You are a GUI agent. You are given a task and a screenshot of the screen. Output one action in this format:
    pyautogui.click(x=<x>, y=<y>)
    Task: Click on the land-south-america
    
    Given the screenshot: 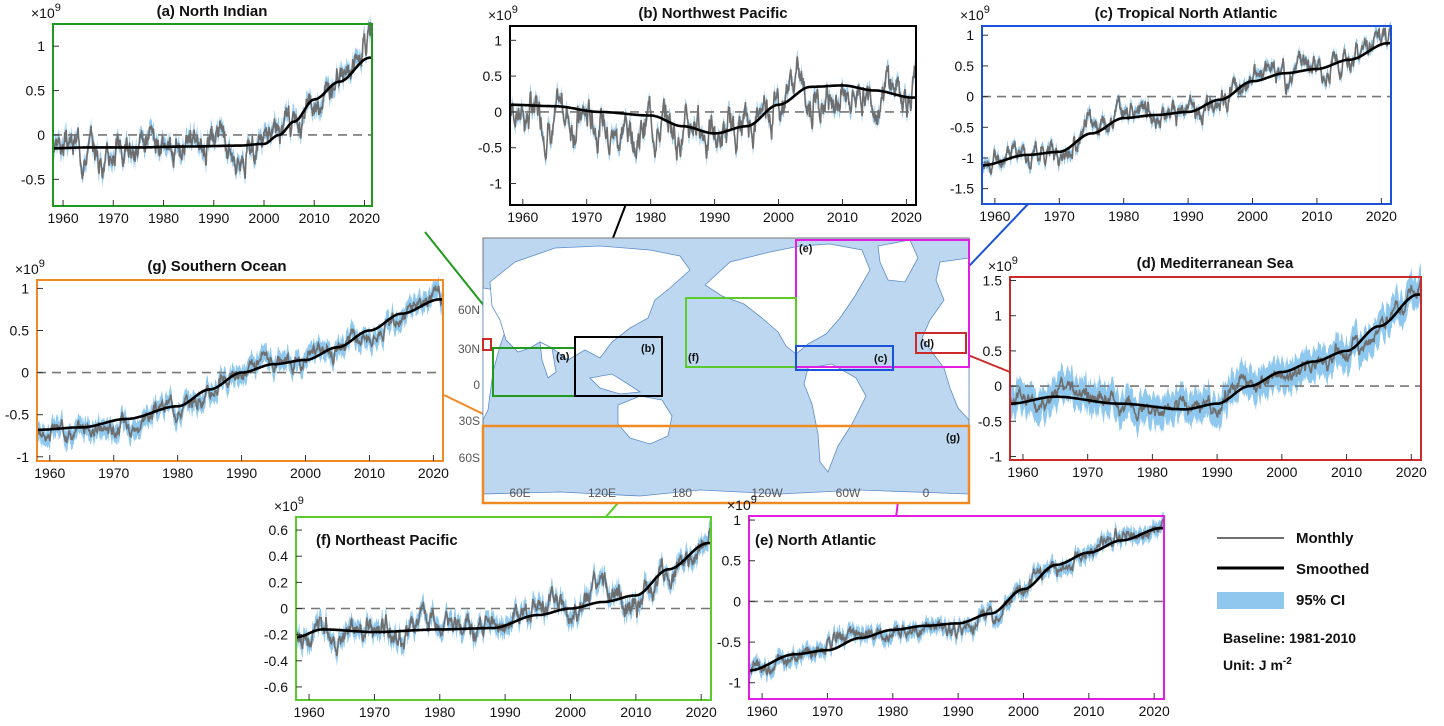 What is the action you would take?
    pyautogui.click(x=835, y=418)
    